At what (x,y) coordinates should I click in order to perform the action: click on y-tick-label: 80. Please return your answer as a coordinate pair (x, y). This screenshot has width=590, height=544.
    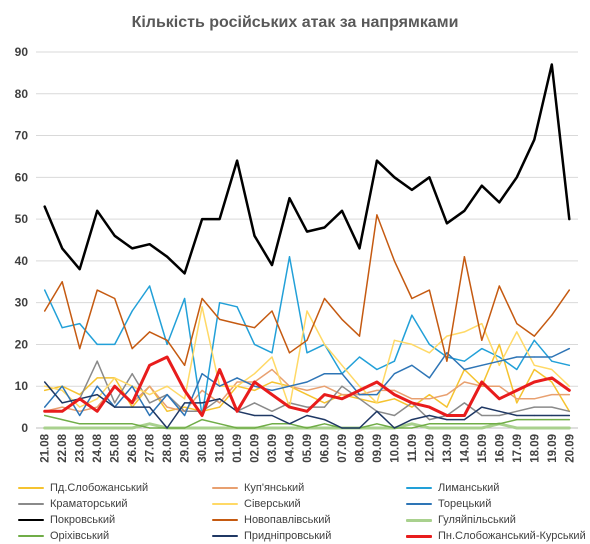
    Looking at the image, I should click on (22, 94).